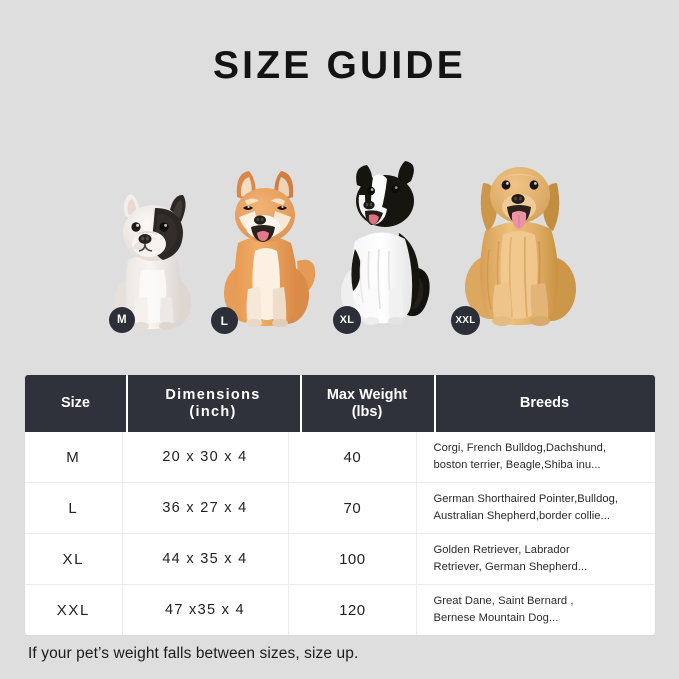 This screenshot has width=679, height=679. What do you see at coordinates (205, 457) in the screenshot?
I see `cell-dimensions: 20 x 30 x 4` at bounding box center [205, 457].